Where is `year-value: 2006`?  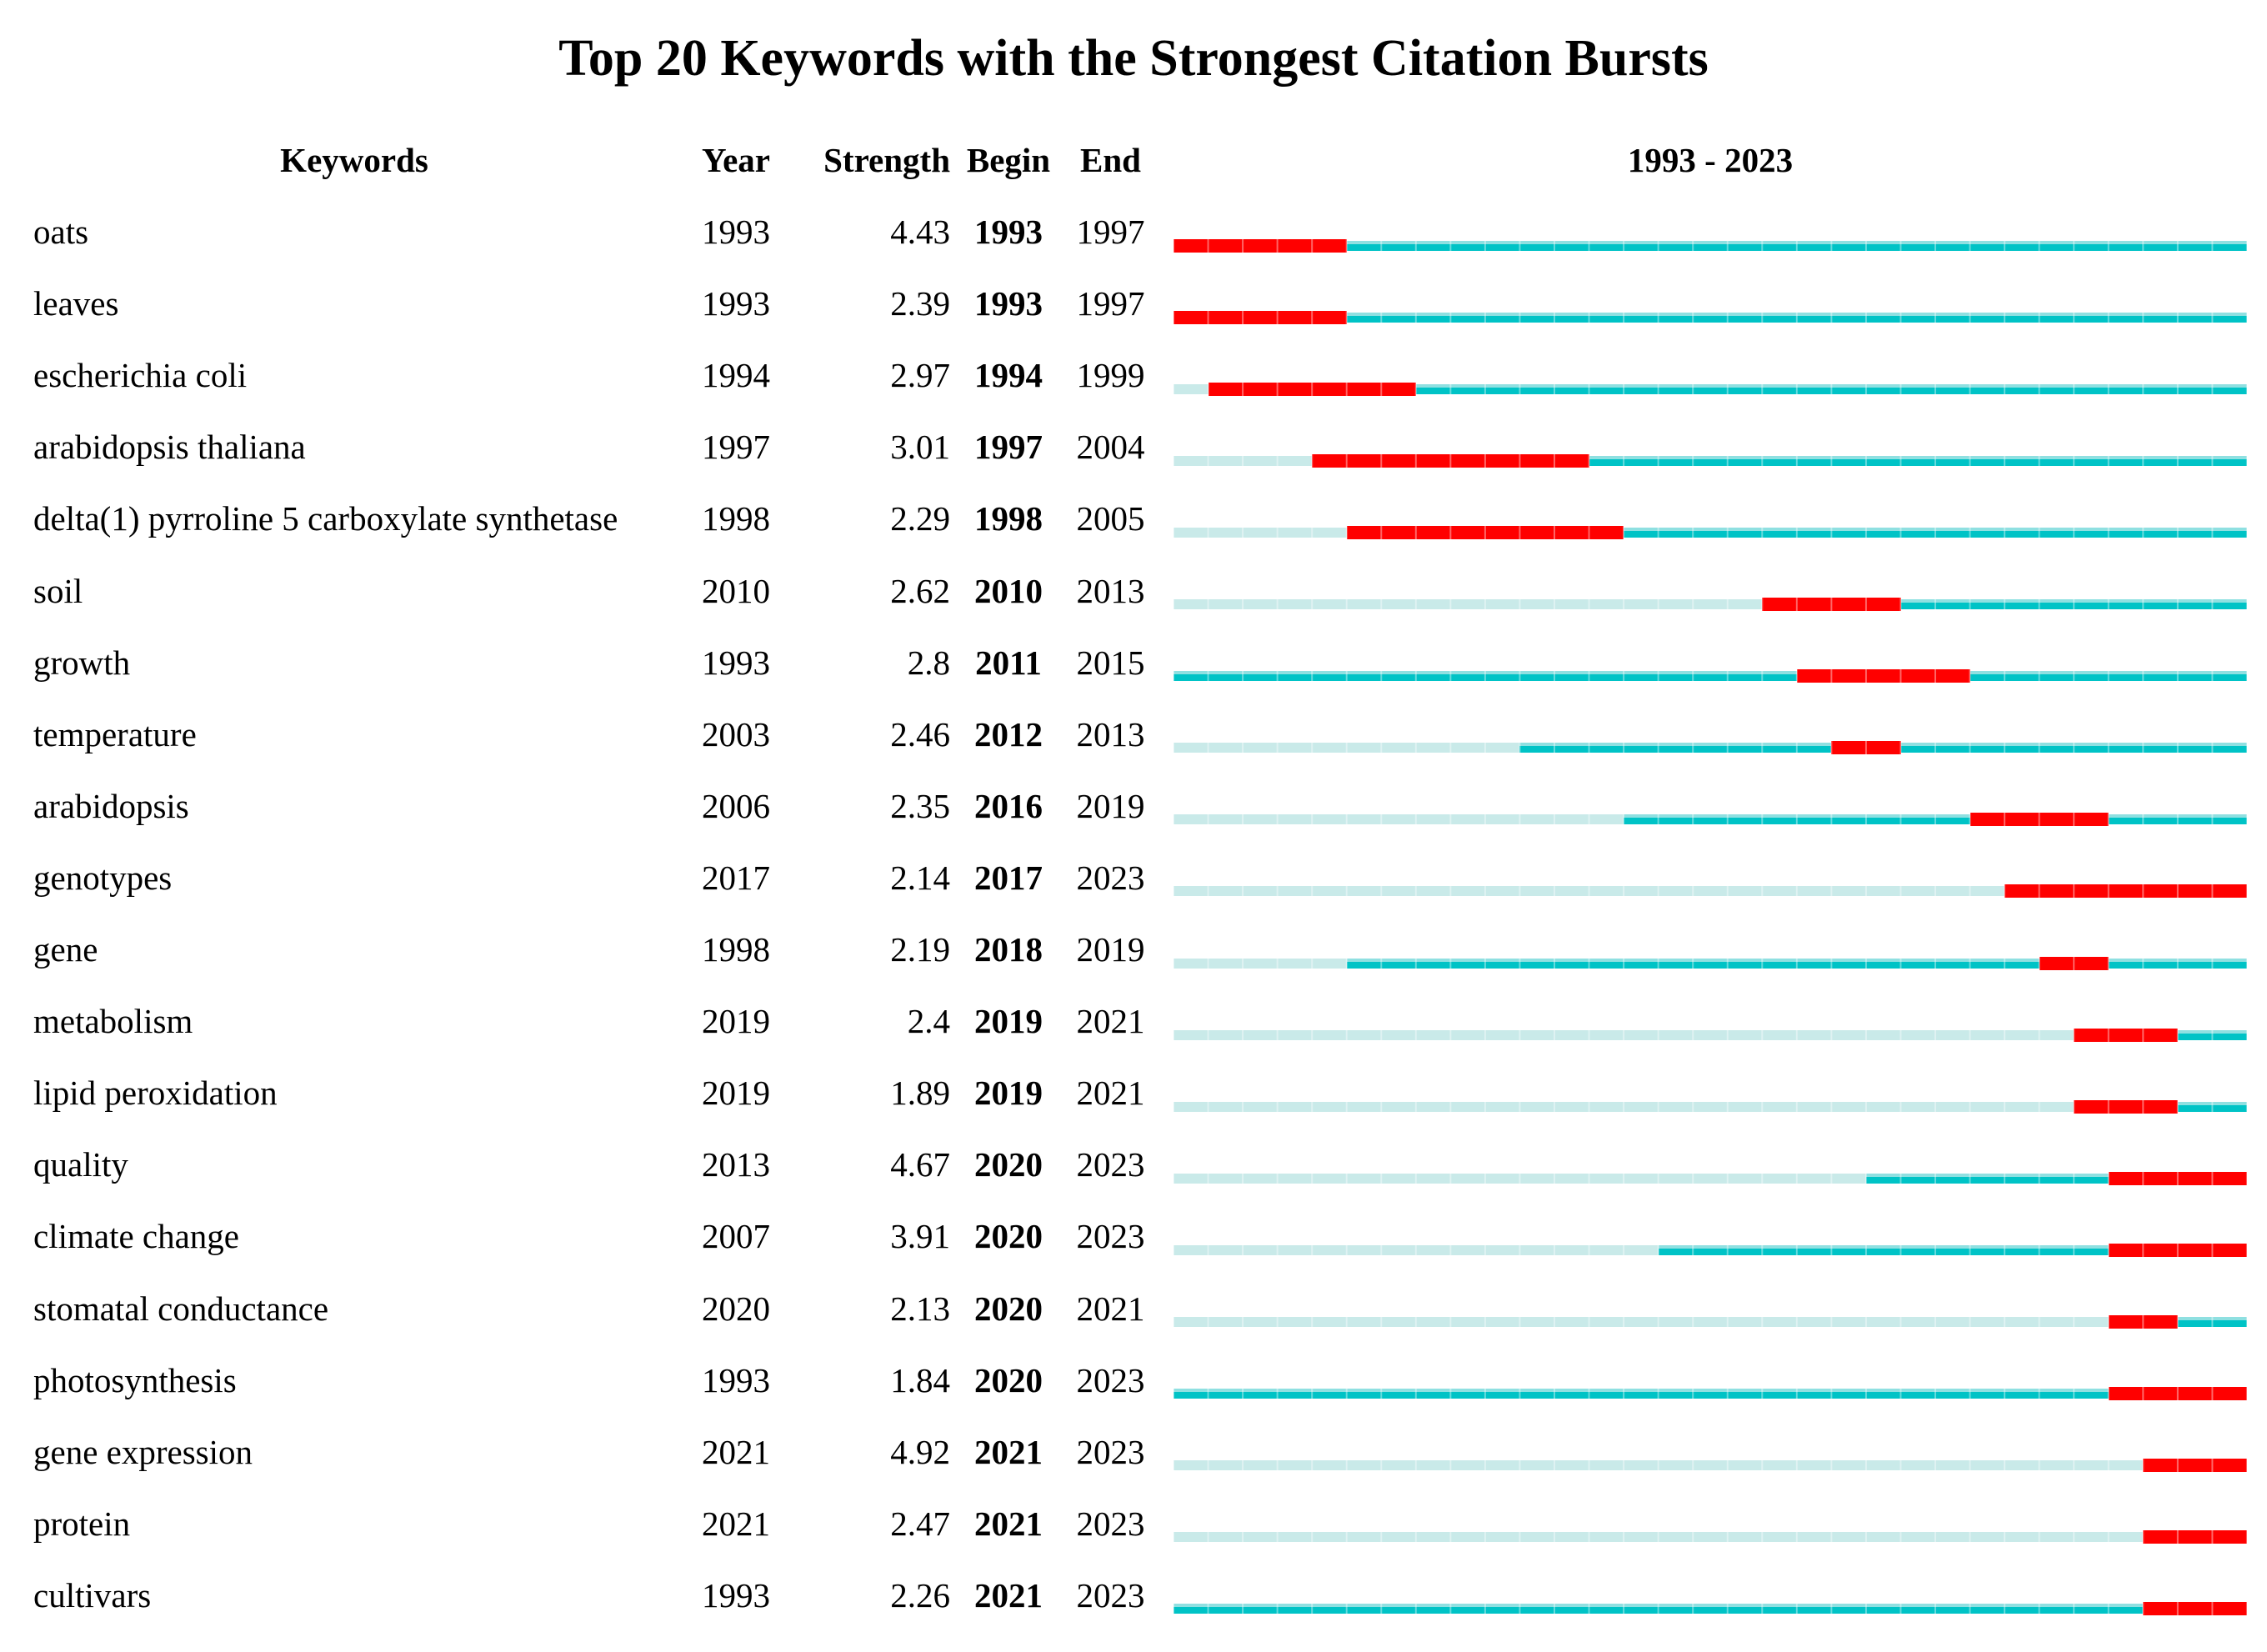
year-value: 2006 is located at coordinates (736, 805).